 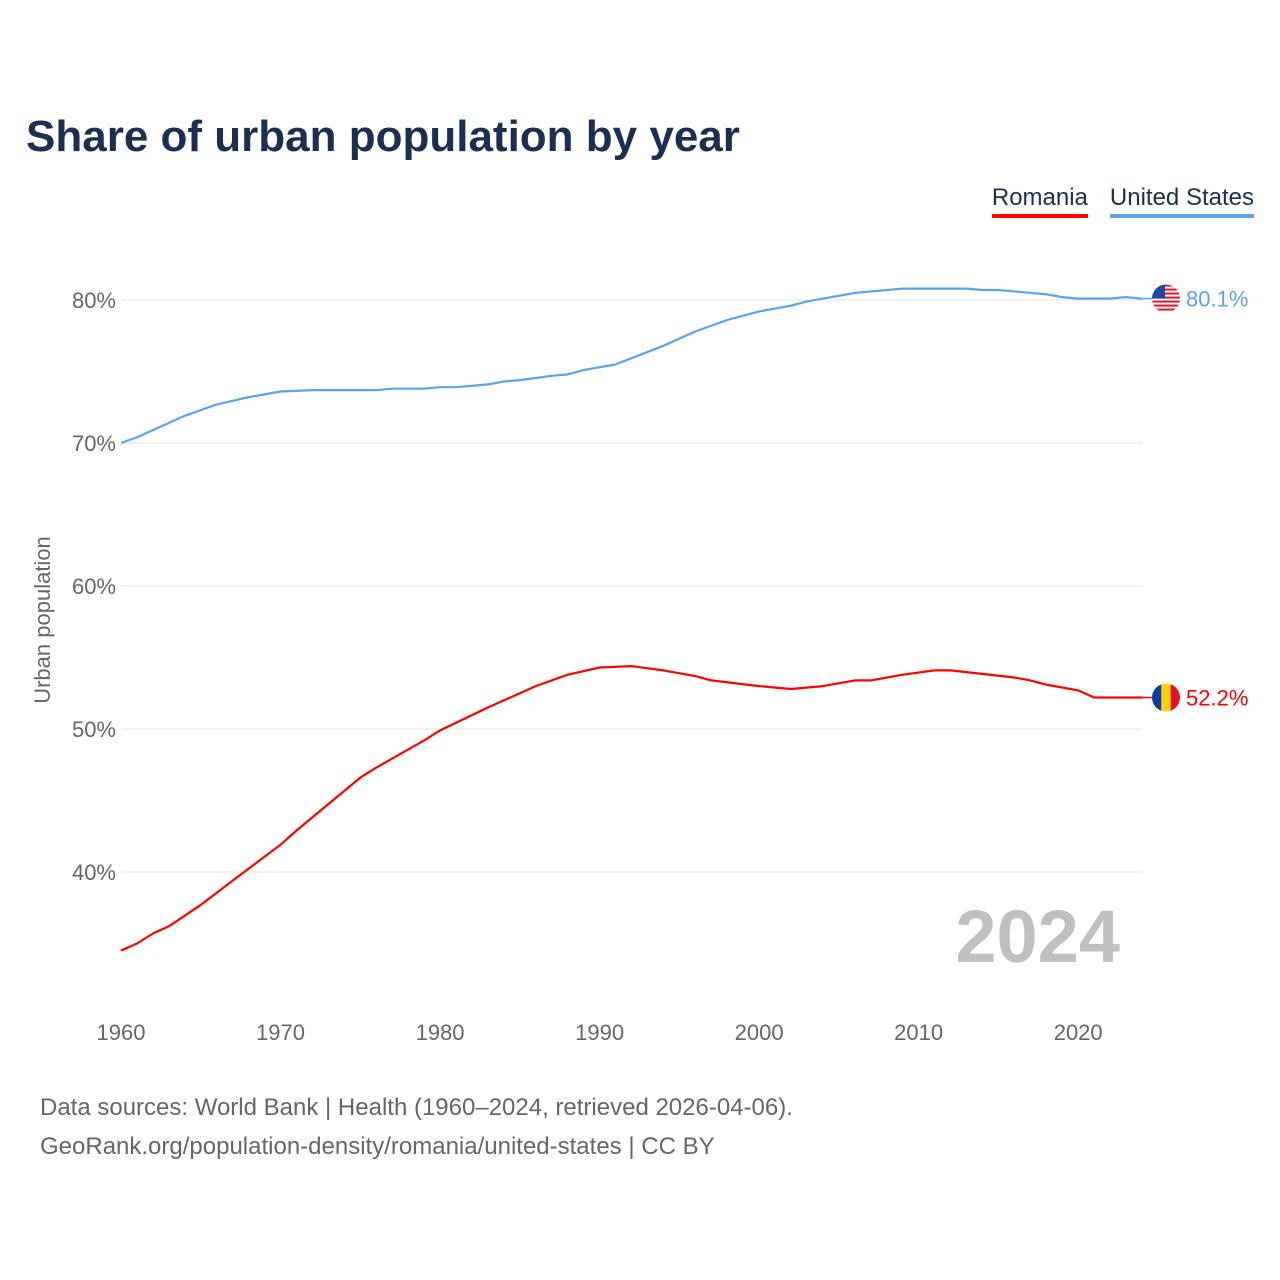 What do you see at coordinates (94, 586) in the screenshot?
I see `y-tick-label: 60%` at bounding box center [94, 586].